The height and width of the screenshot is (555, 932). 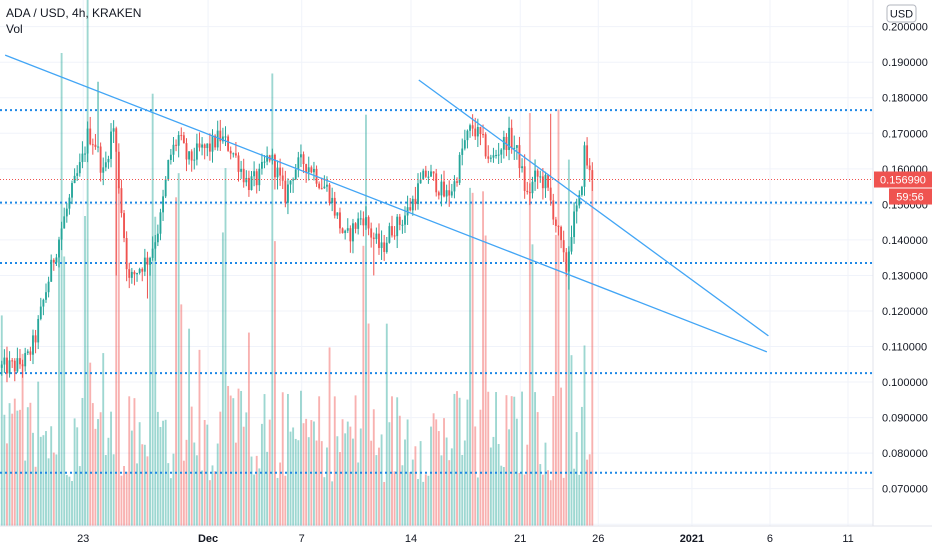 I want to click on volume-indicator-label: Vol, so click(x=14, y=29).